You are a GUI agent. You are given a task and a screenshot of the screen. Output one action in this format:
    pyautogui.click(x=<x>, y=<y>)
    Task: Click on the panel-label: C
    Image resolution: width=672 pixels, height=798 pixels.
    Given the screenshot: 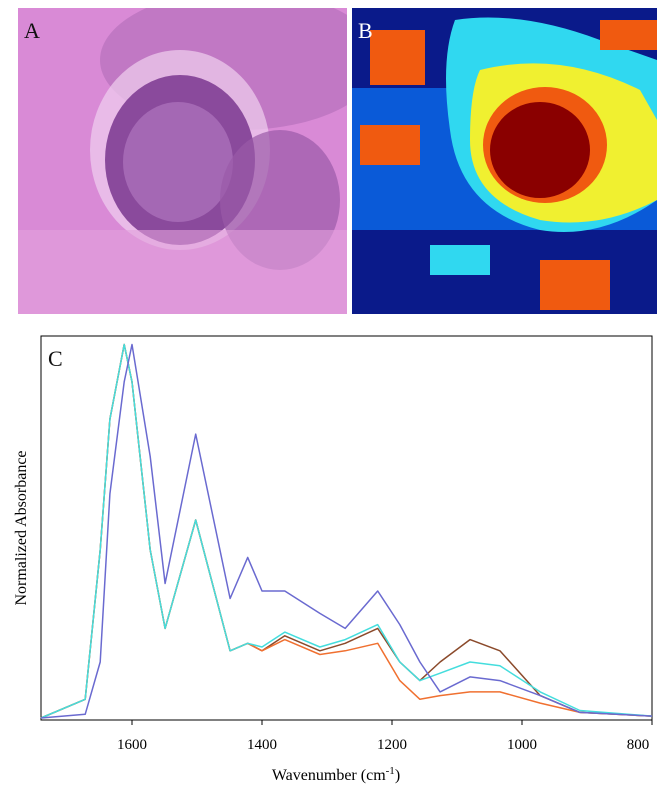 What is the action you would take?
    pyautogui.click(x=55, y=358)
    